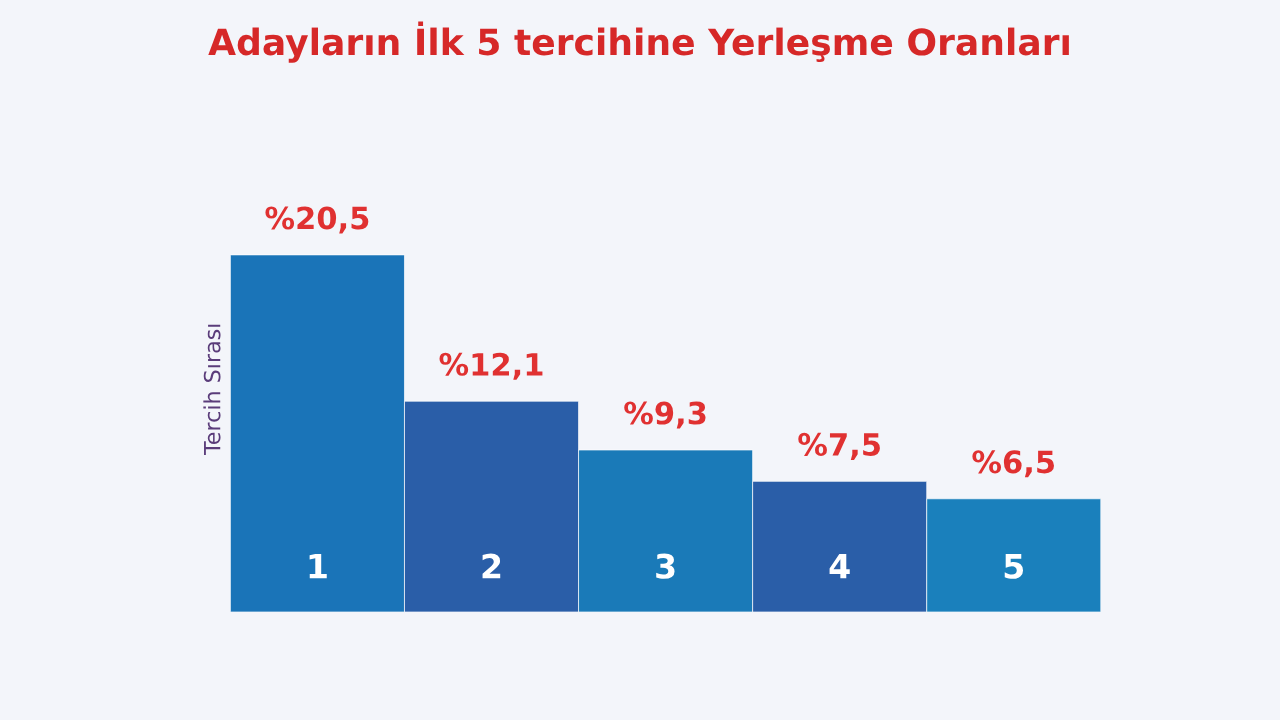 This screenshot has height=720, width=1280. What do you see at coordinates (839, 566) in the screenshot?
I see `x-tick-label: 4` at bounding box center [839, 566].